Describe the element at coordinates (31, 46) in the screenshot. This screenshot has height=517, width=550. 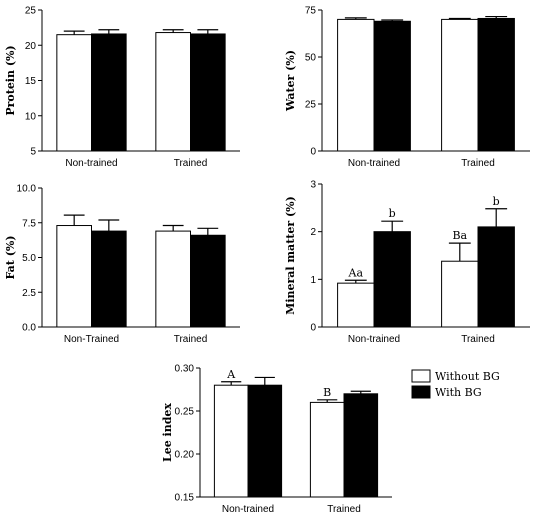
I see `y-tick-label: 20` at that location.